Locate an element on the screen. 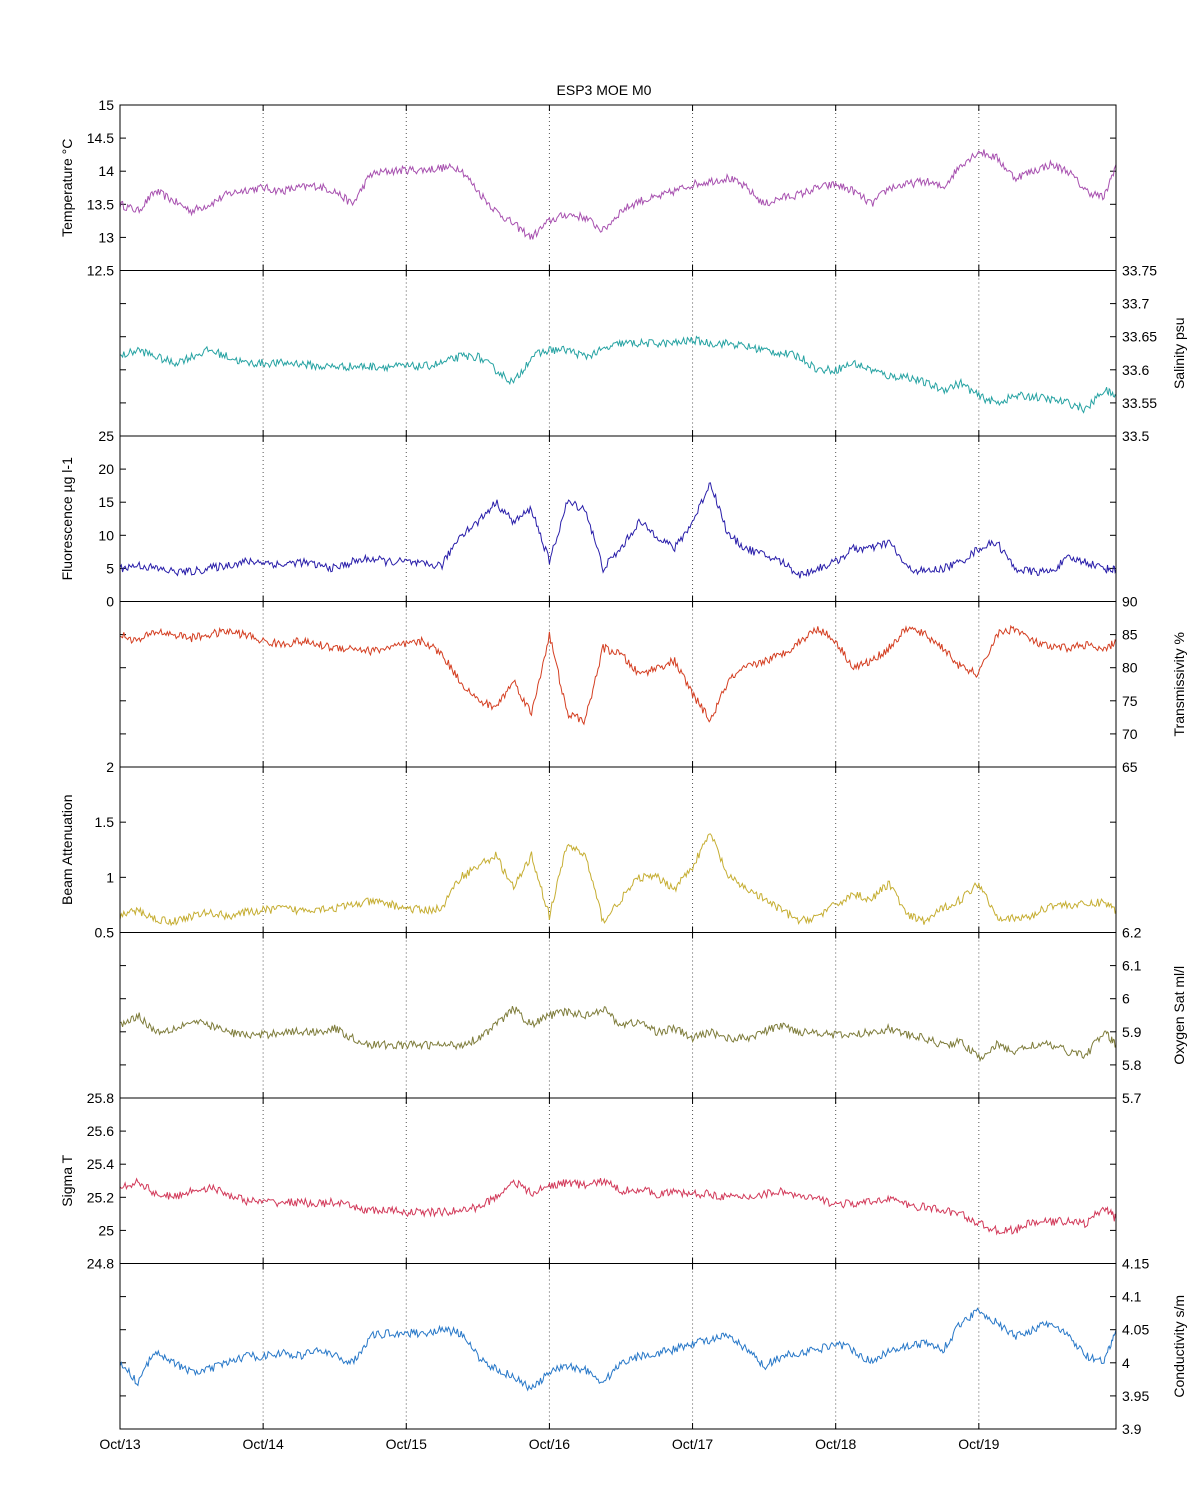  ytick-label-temperature: 14.5 is located at coordinates (100, 138).